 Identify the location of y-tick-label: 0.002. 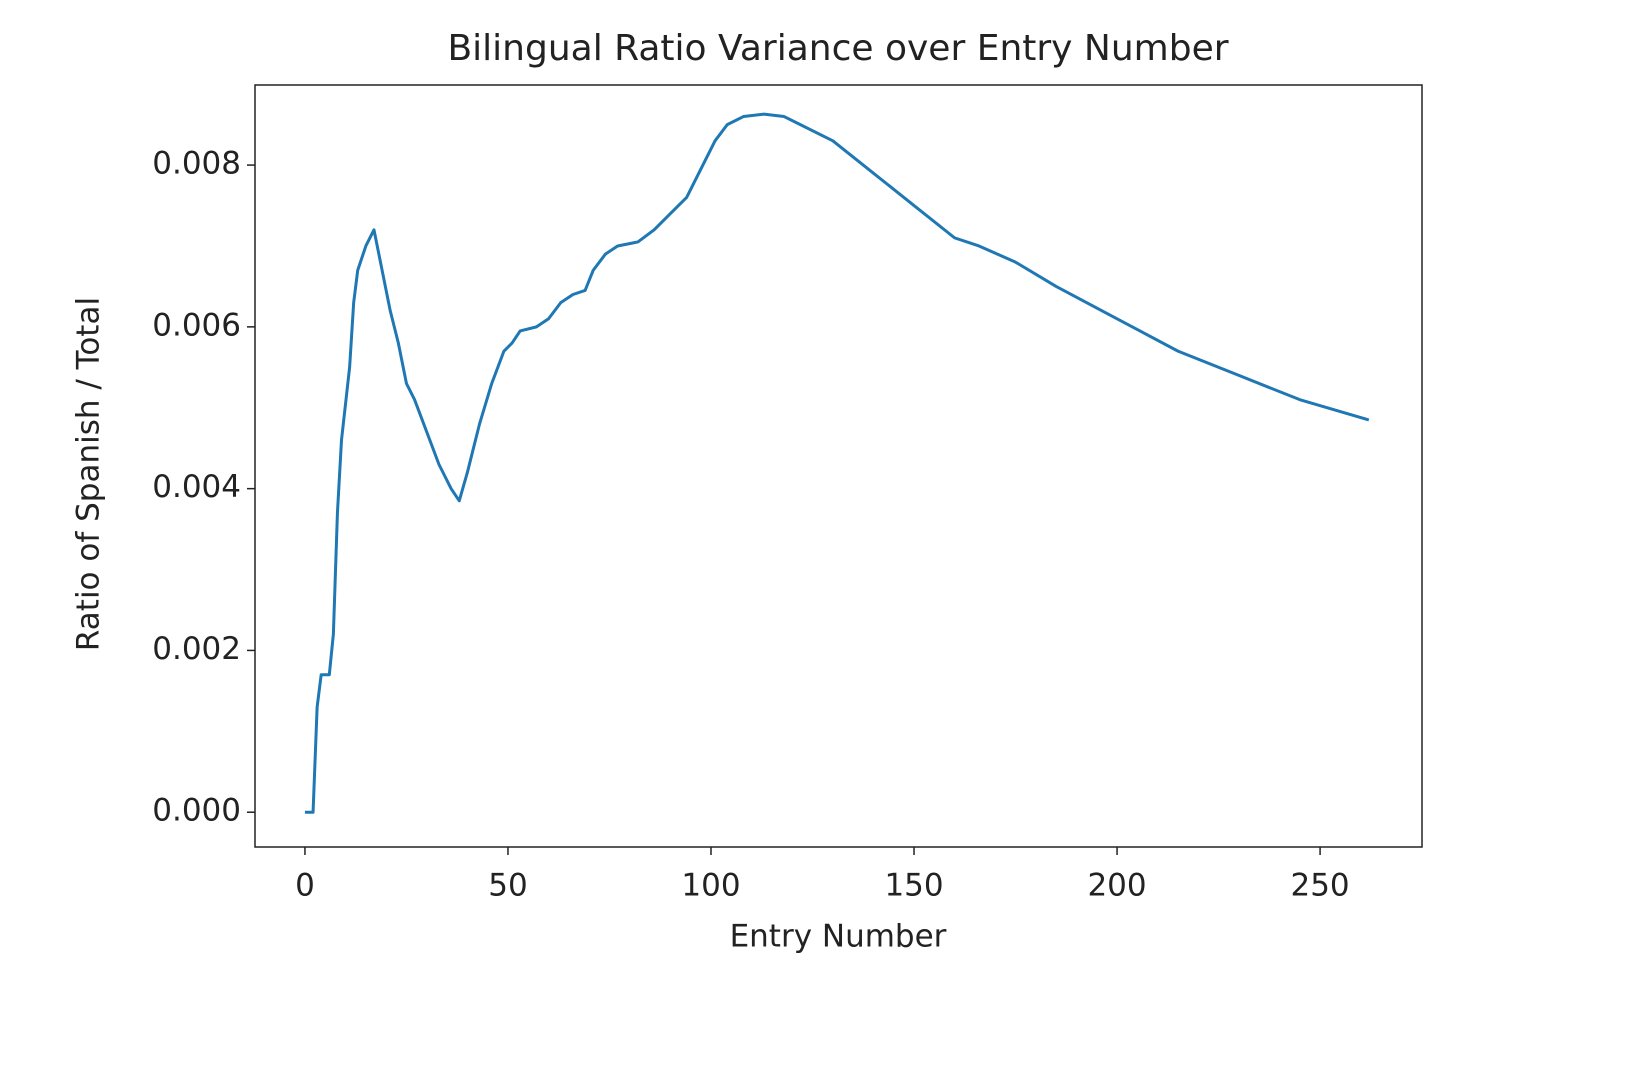
(196, 649).